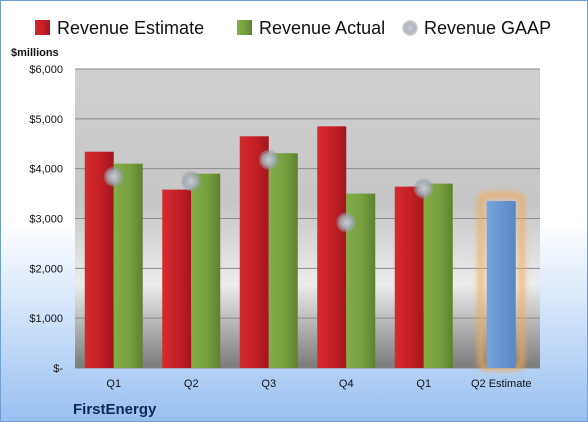 The width and height of the screenshot is (588, 422). I want to click on legend-label-estimate: Revenue Estimate, so click(130, 28).